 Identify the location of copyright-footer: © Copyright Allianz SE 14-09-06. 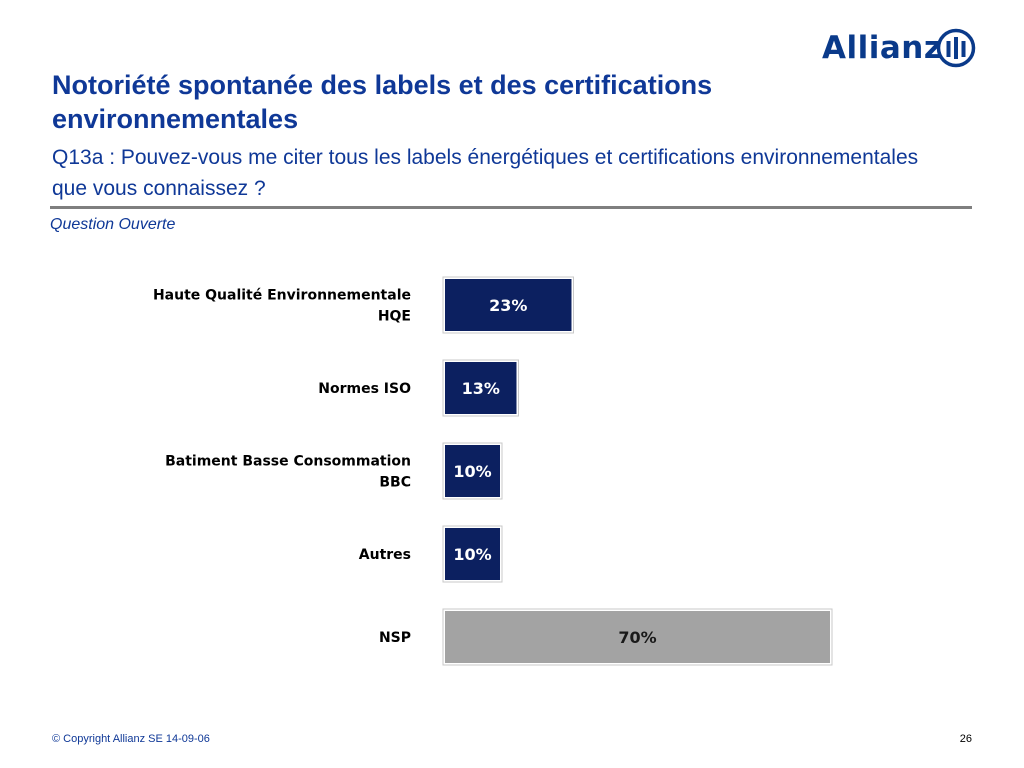
(131, 739).